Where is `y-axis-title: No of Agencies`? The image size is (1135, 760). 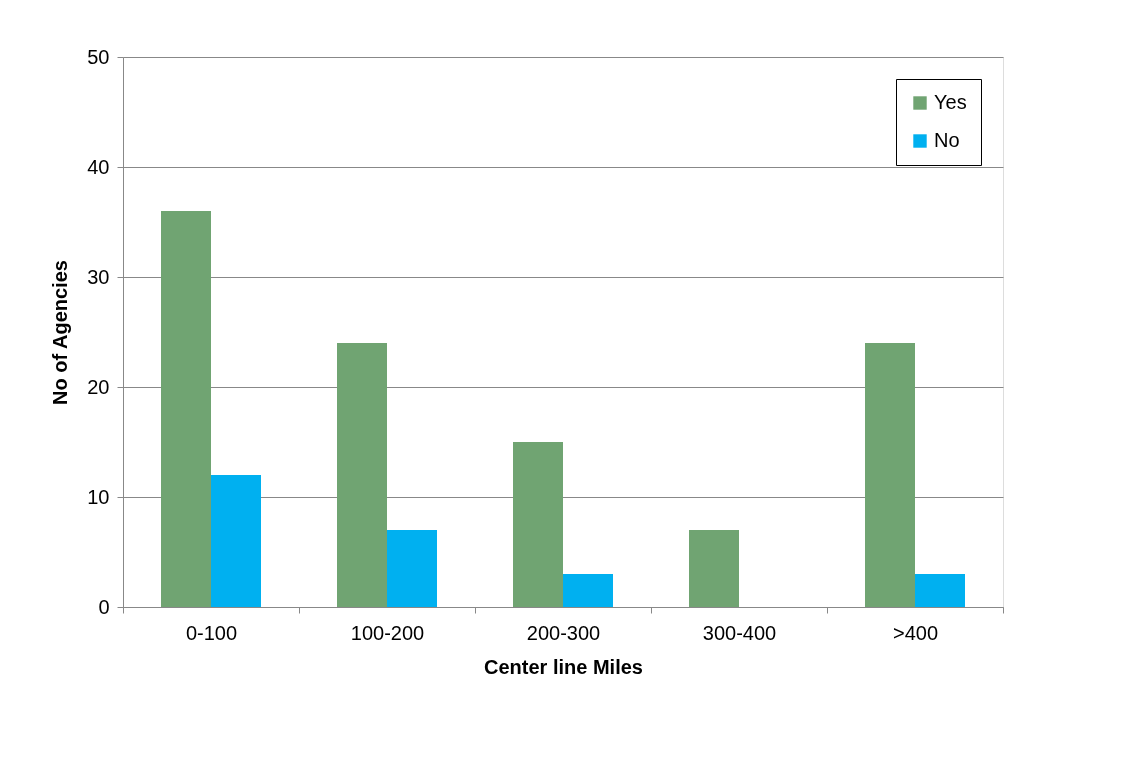 y-axis-title: No of Agencies is located at coordinates (60, 332).